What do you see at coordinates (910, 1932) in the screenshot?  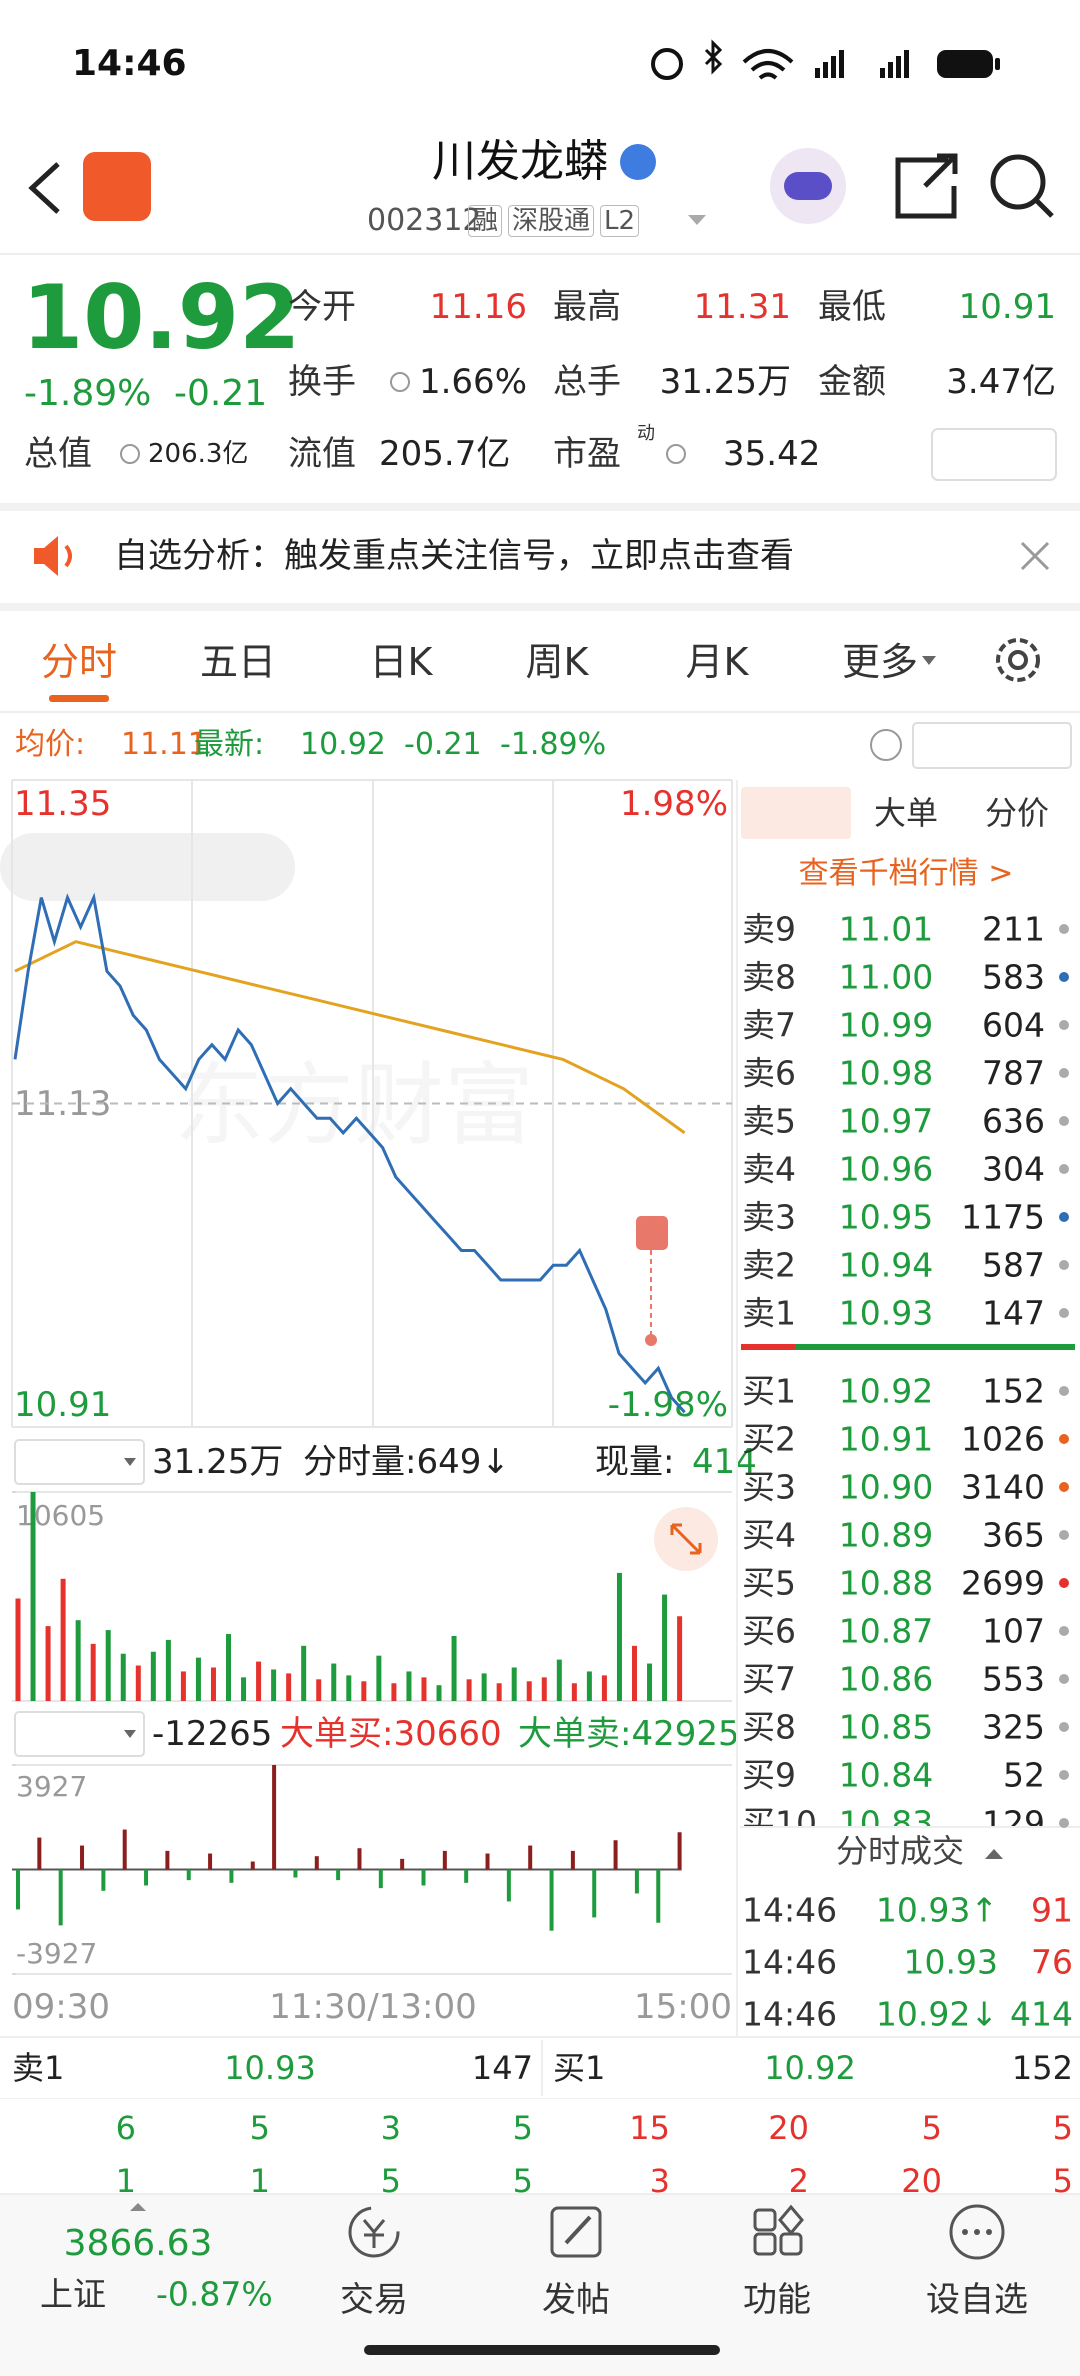 I see `trades-panel` at bounding box center [910, 1932].